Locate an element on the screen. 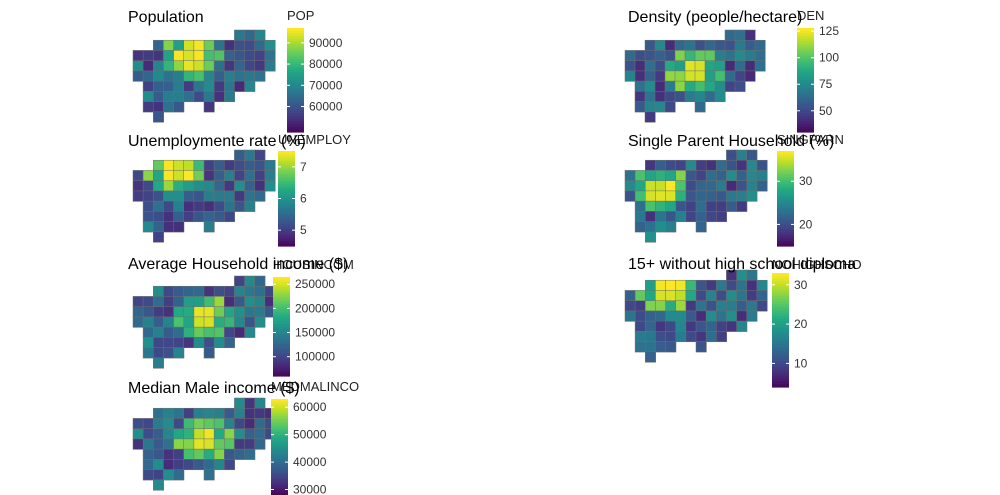 Image resolution: width=1000 pixels, height=495 pixels. legend-title: MEDMALINCO is located at coordinates (315, 386).